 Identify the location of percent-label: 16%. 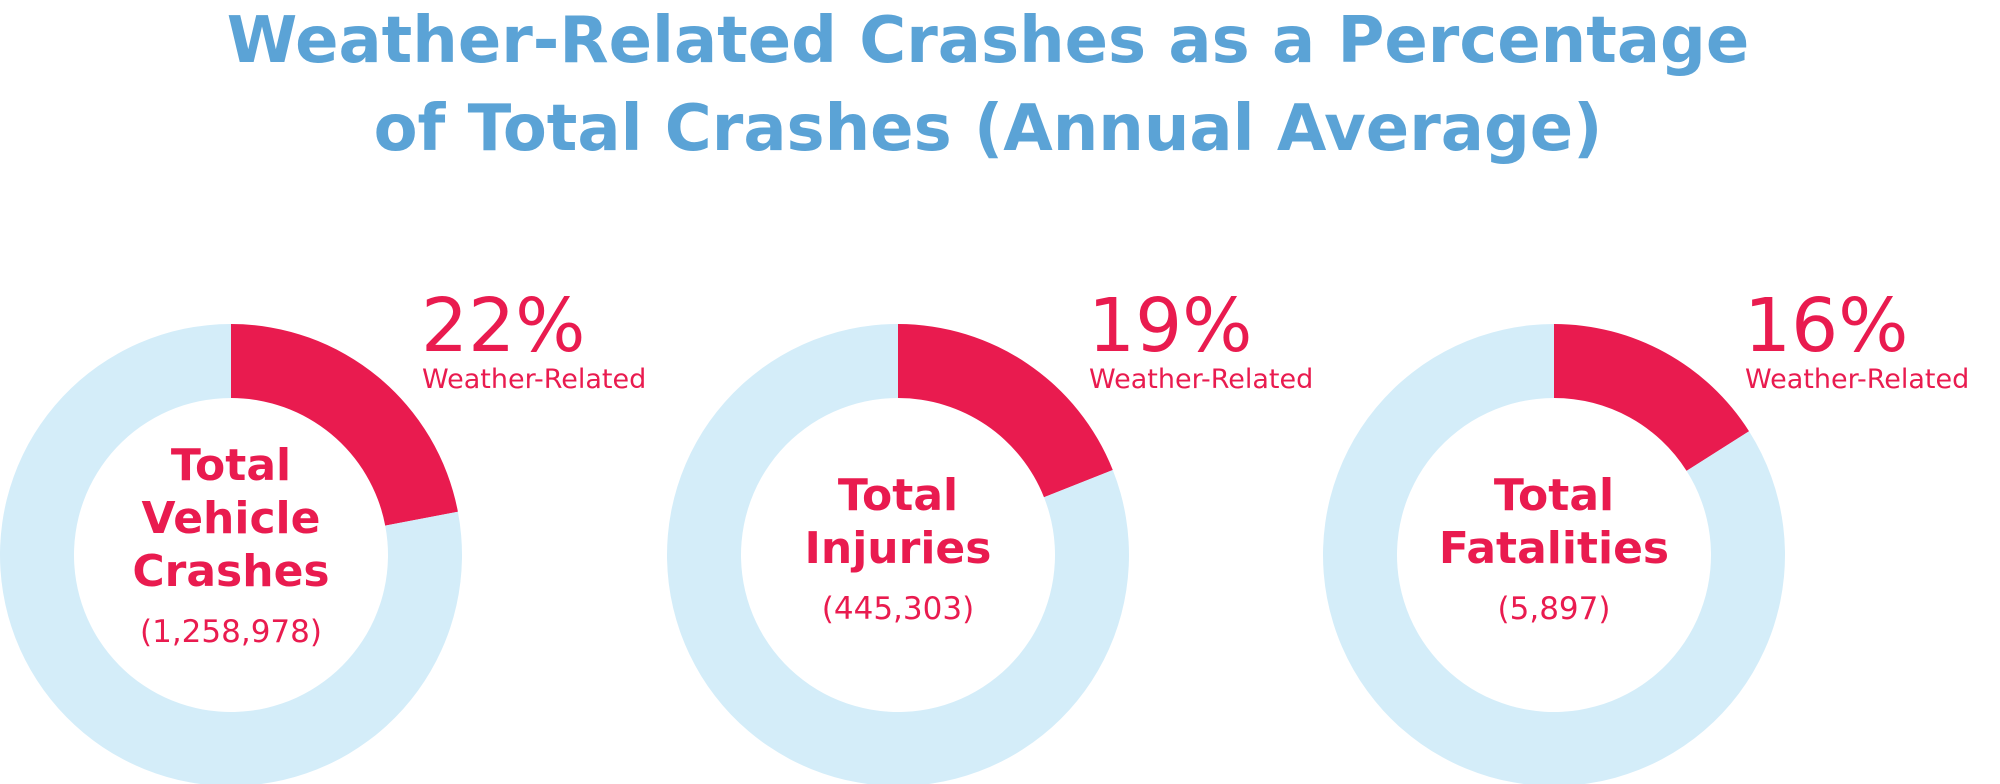
(1826, 326).